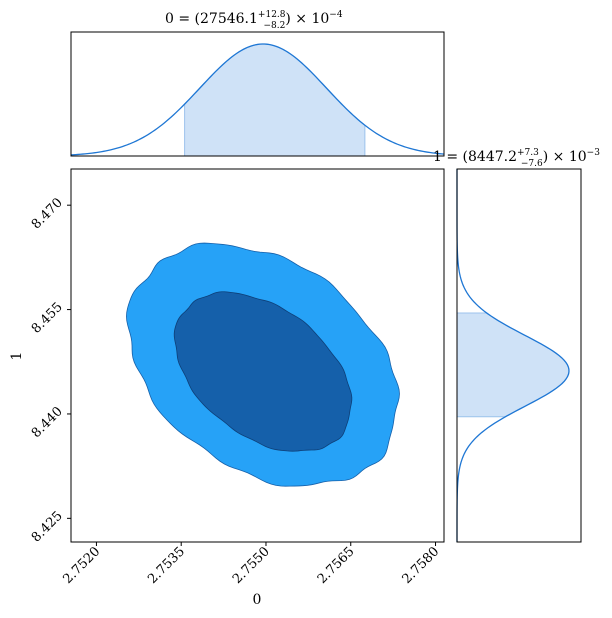 The width and height of the screenshot is (612, 618). What do you see at coordinates (166, 565) in the screenshot?
I see `x-tick-label: 2.7535` at bounding box center [166, 565].